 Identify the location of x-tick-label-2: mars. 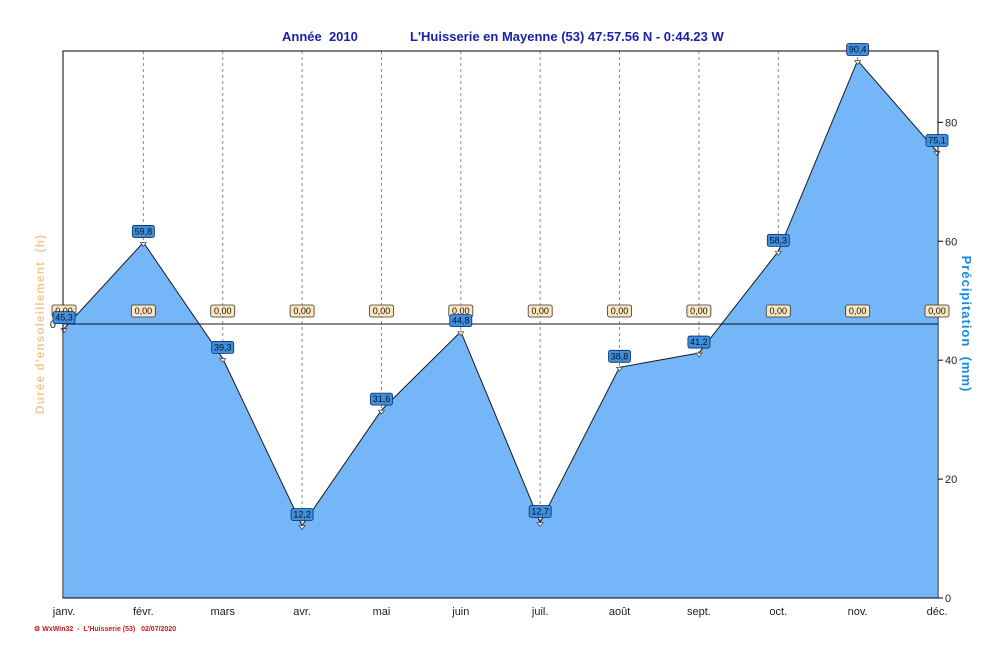
(223, 612).